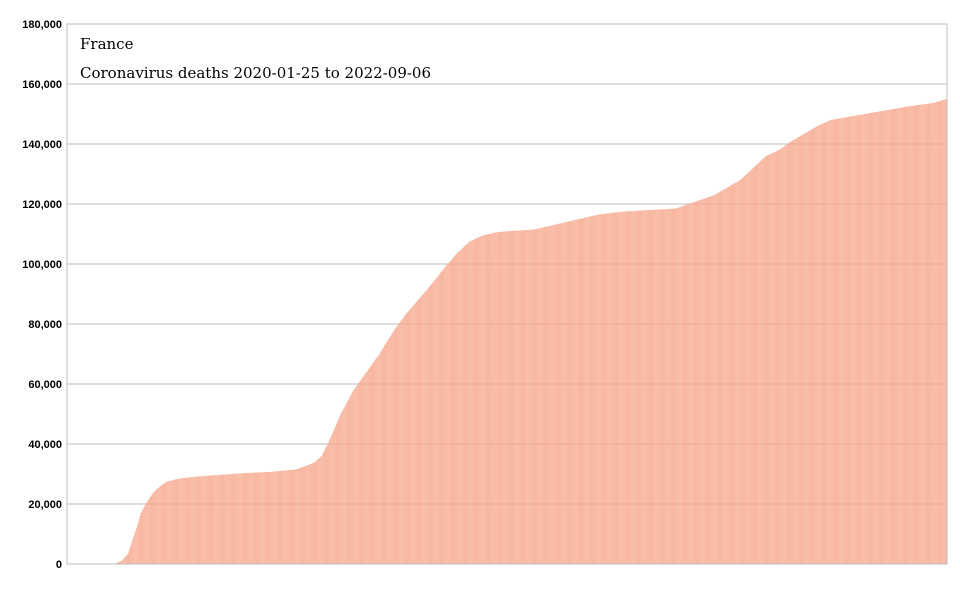 The image size is (960, 592). I want to click on y-tick-label: 60,000, so click(45, 385).